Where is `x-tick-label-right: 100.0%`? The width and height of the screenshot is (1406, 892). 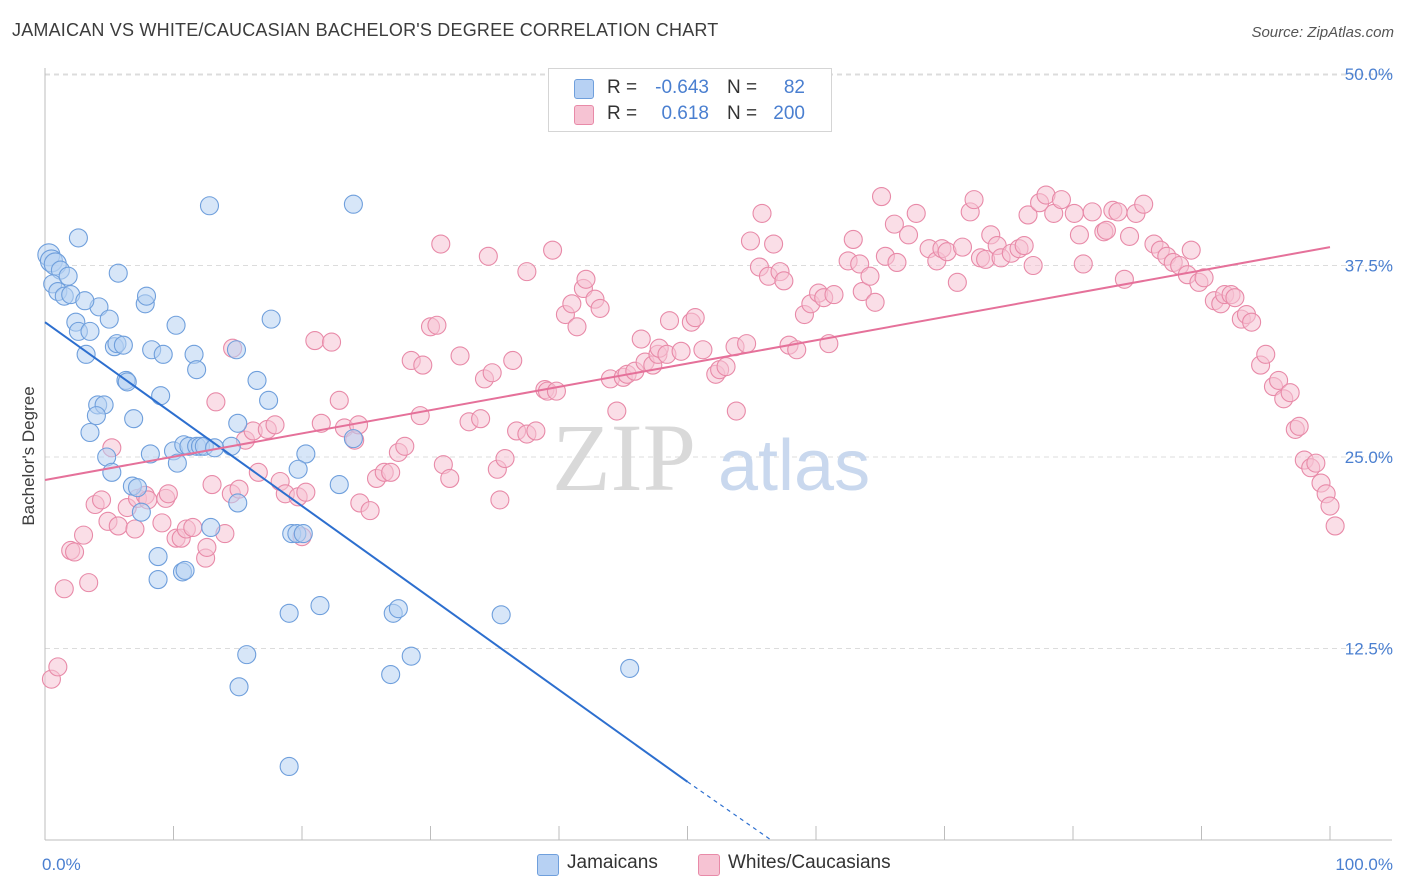
x-tick-label-right: 100.0% is located at coordinates (1364, 864).